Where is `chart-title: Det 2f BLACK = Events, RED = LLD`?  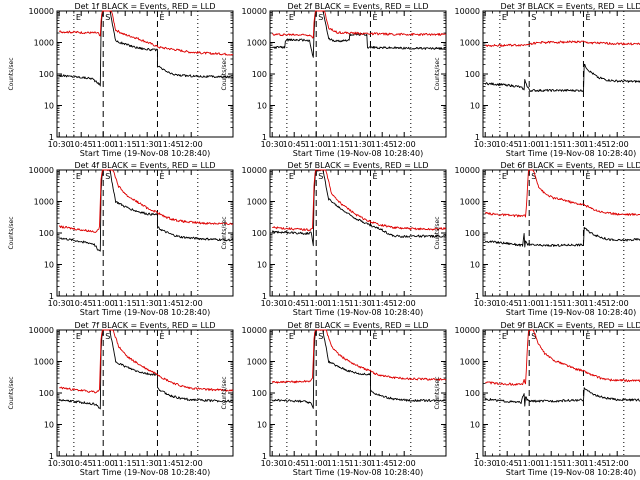 chart-title: Det 2f BLACK = Events, RED = LLD is located at coordinates (357, 6).